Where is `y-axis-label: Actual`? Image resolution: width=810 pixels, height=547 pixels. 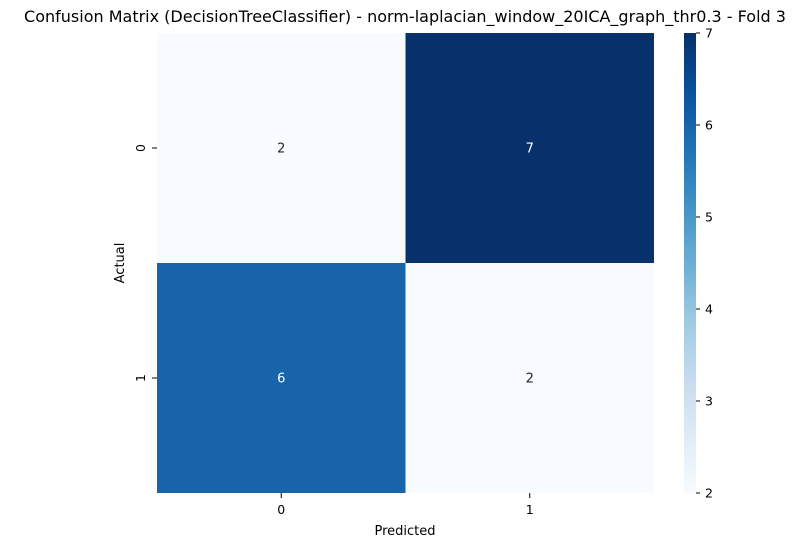
y-axis-label: Actual is located at coordinates (120, 263).